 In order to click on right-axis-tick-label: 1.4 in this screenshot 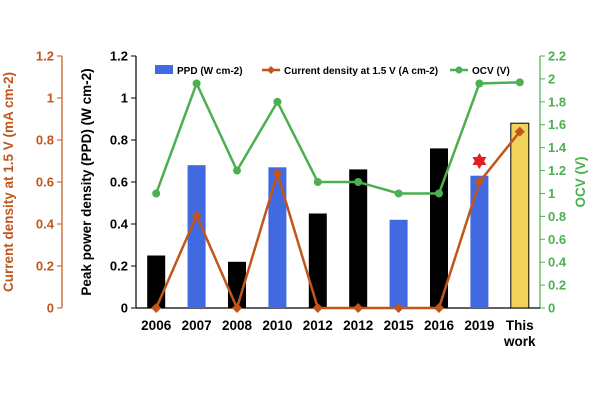, I will do `click(557, 147)`.